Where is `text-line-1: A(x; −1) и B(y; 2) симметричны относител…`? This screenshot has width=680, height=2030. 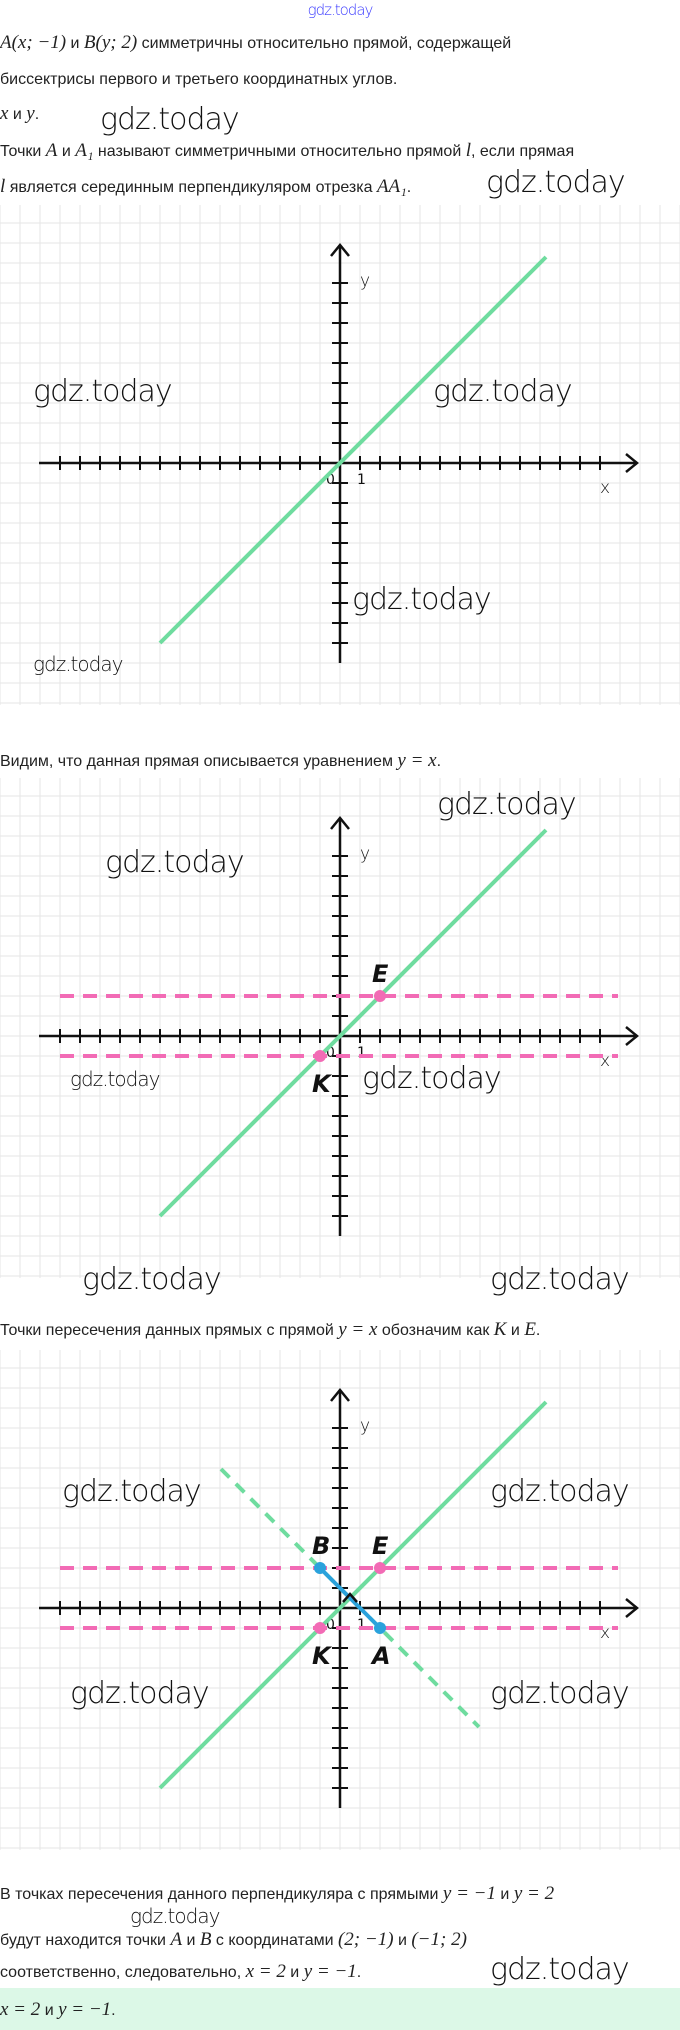 text-line-1: A(x; −1) и B(y; 2) симметричны относител… is located at coordinates (255, 43).